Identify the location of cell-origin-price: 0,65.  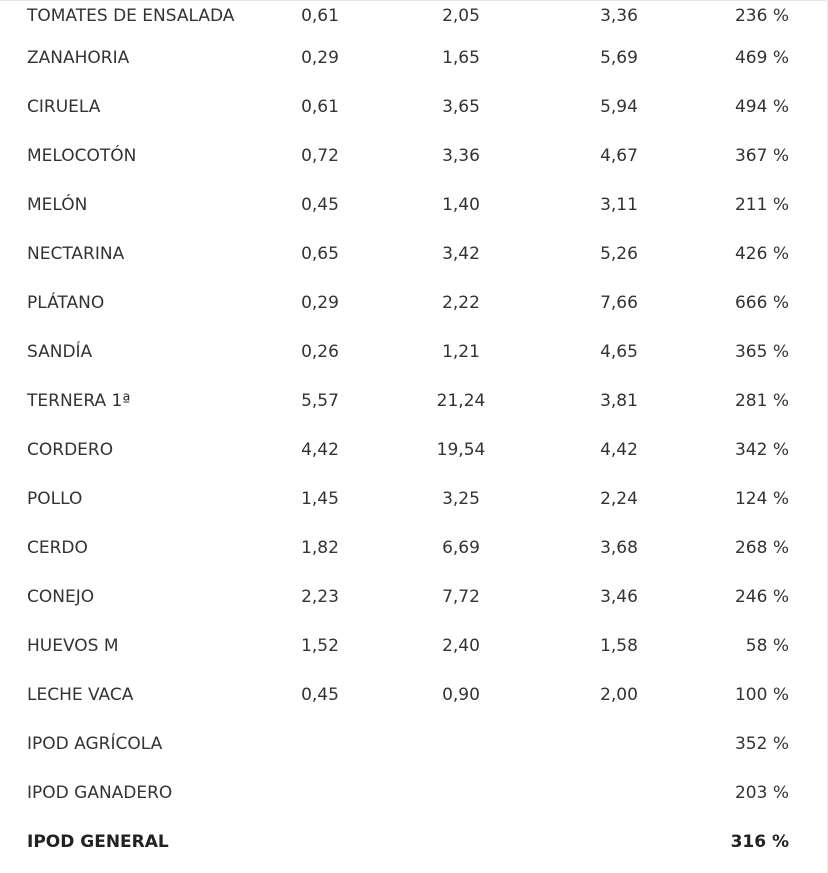
(320, 254).